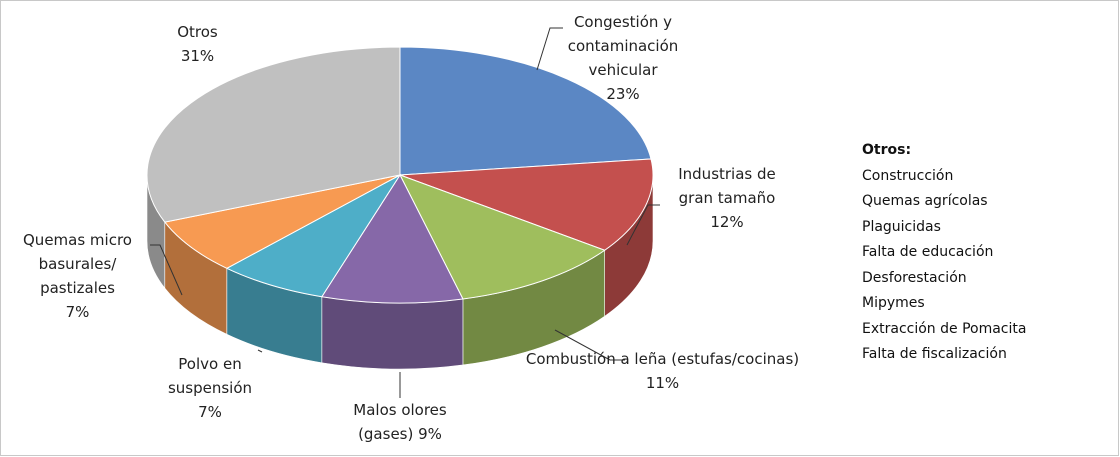  What do you see at coordinates (727, 186) in the screenshot?
I see `category-label: Industrias de gran tamaño` at bounding box center [727, 186].